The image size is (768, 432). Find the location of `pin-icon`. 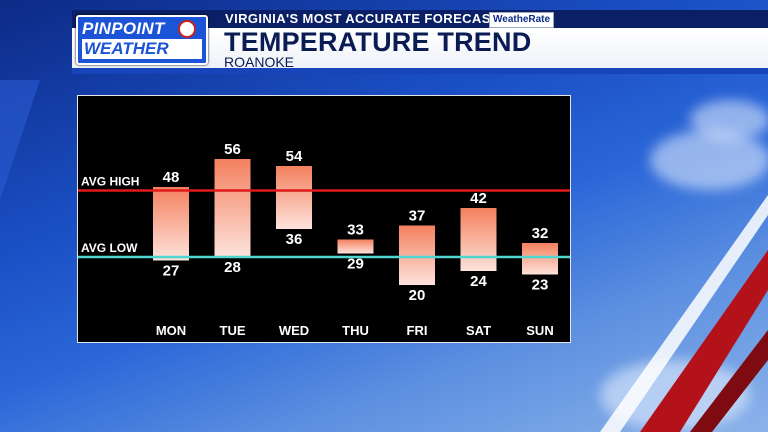

pin-icon is located at coordinates (187, 29).